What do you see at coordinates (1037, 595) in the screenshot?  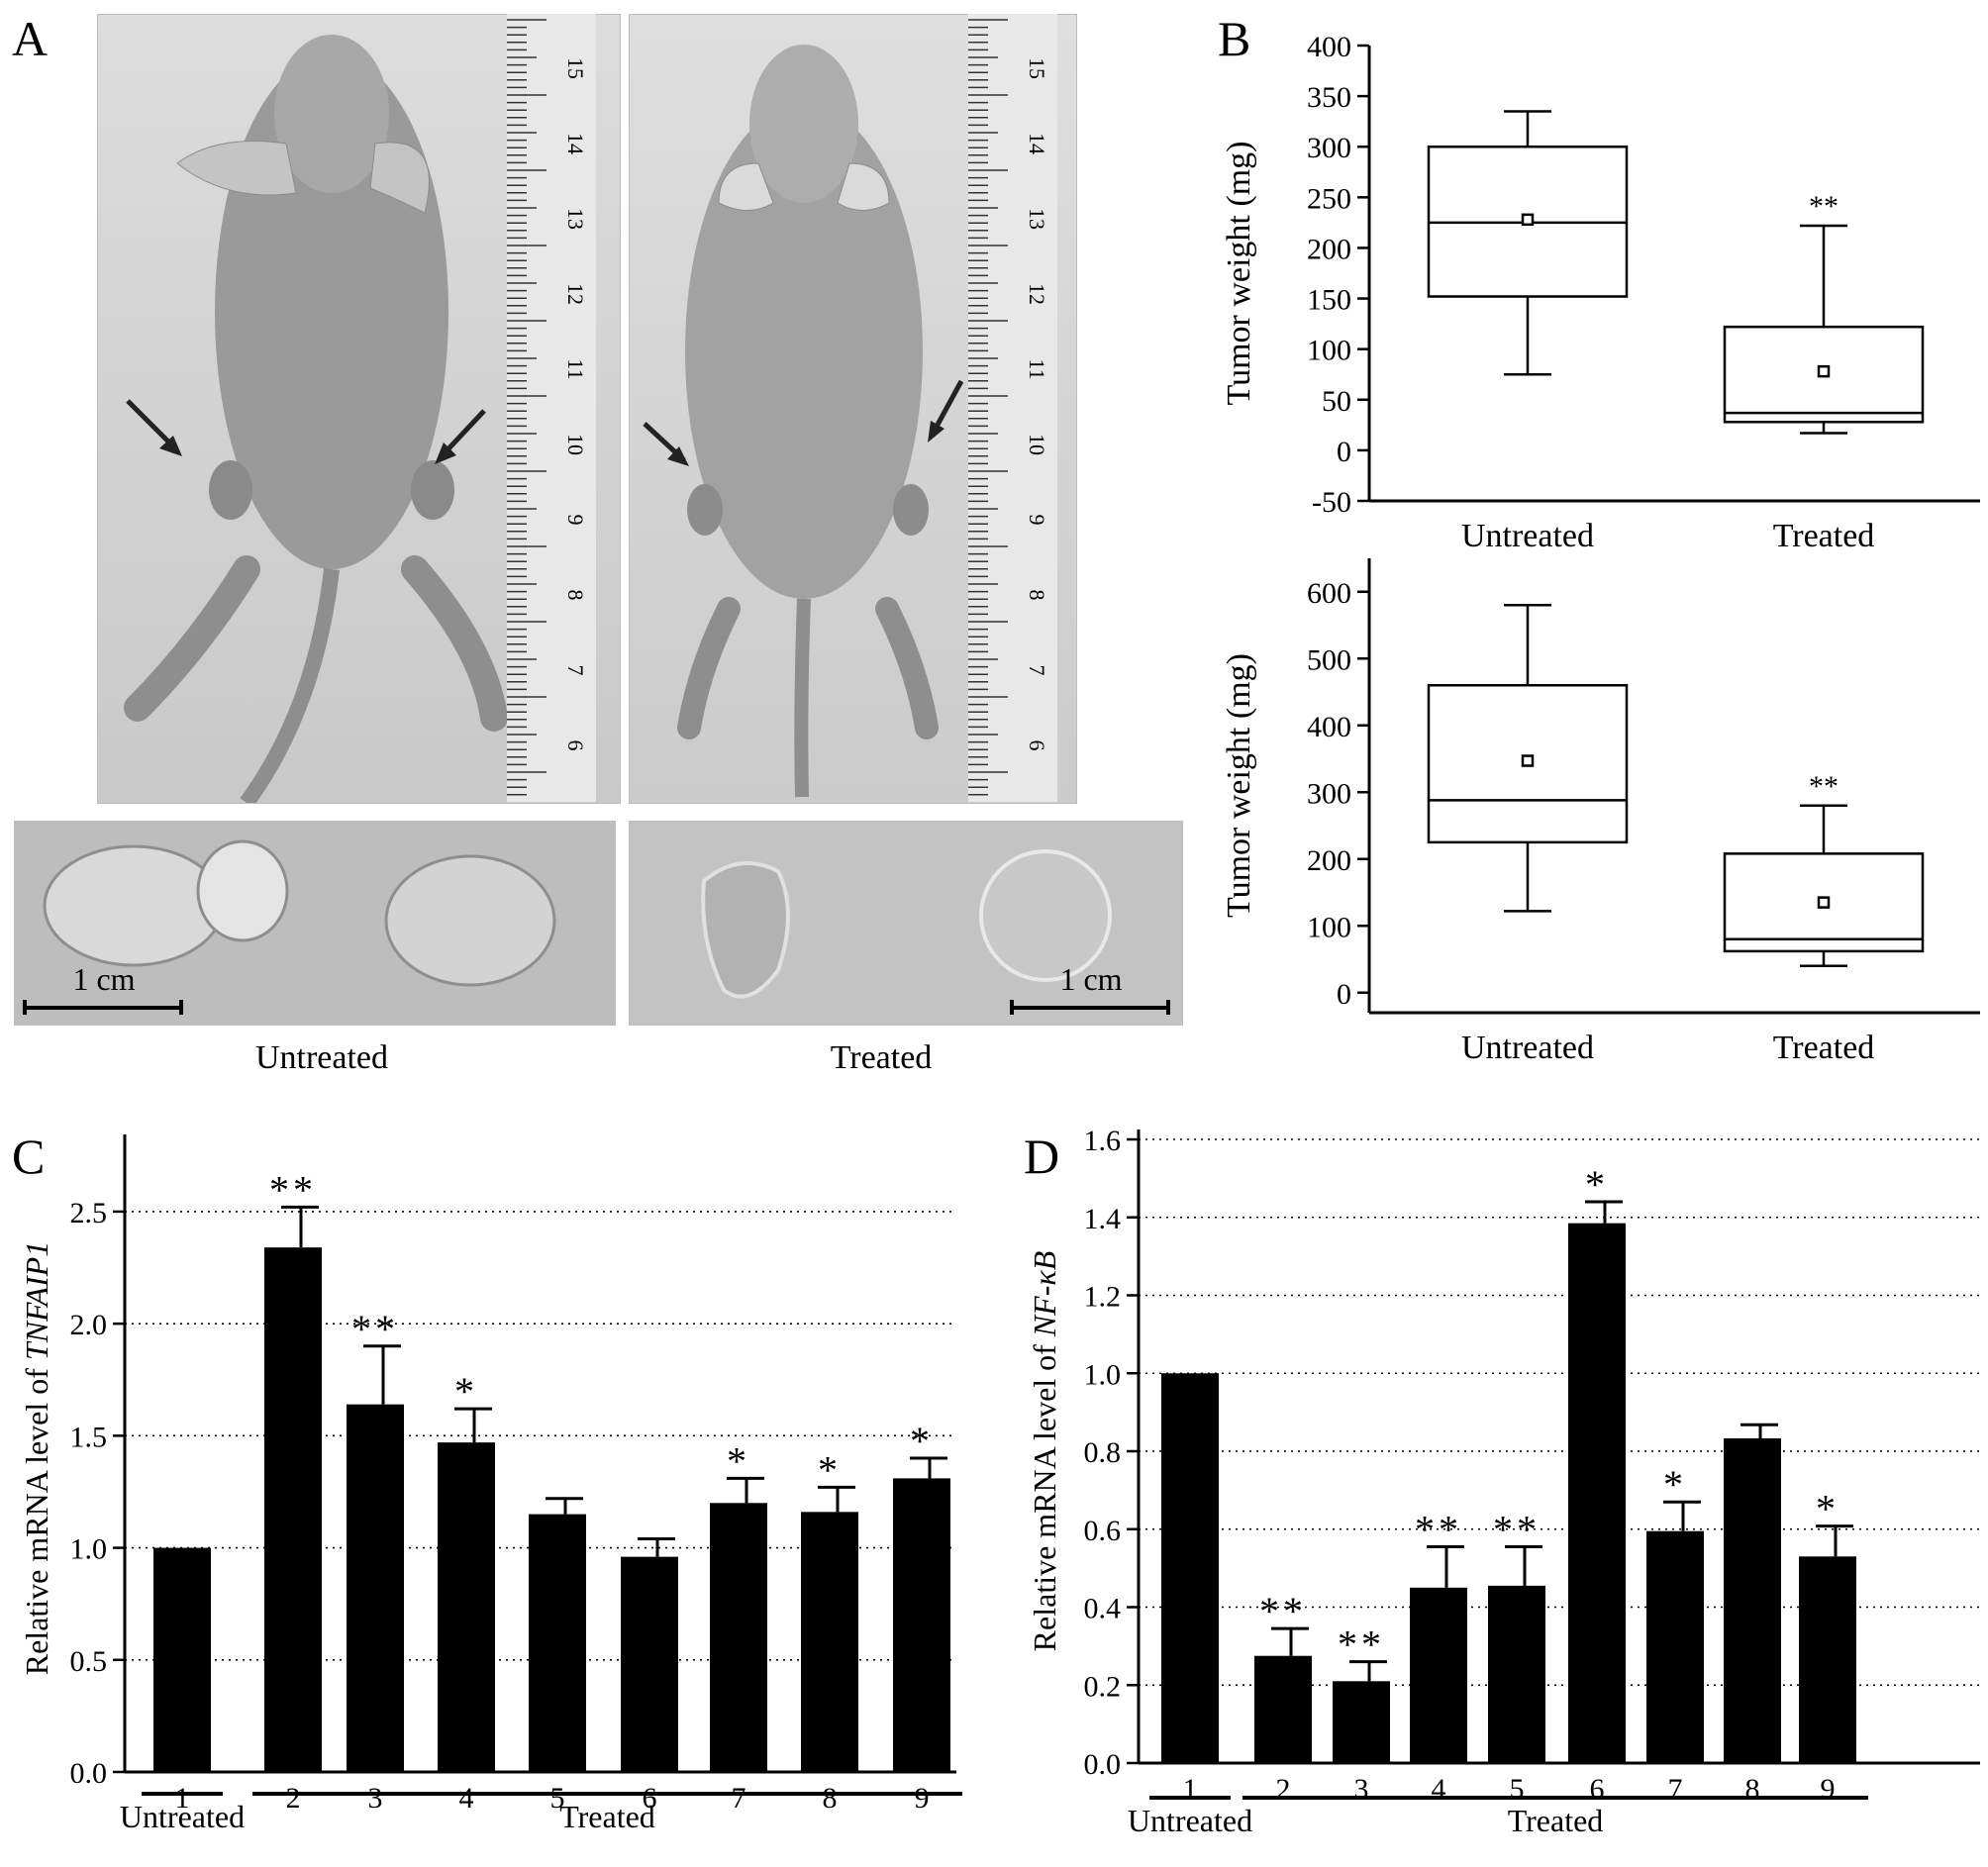 I see `ruler-number: 8` at bounding box center [1037, 595].